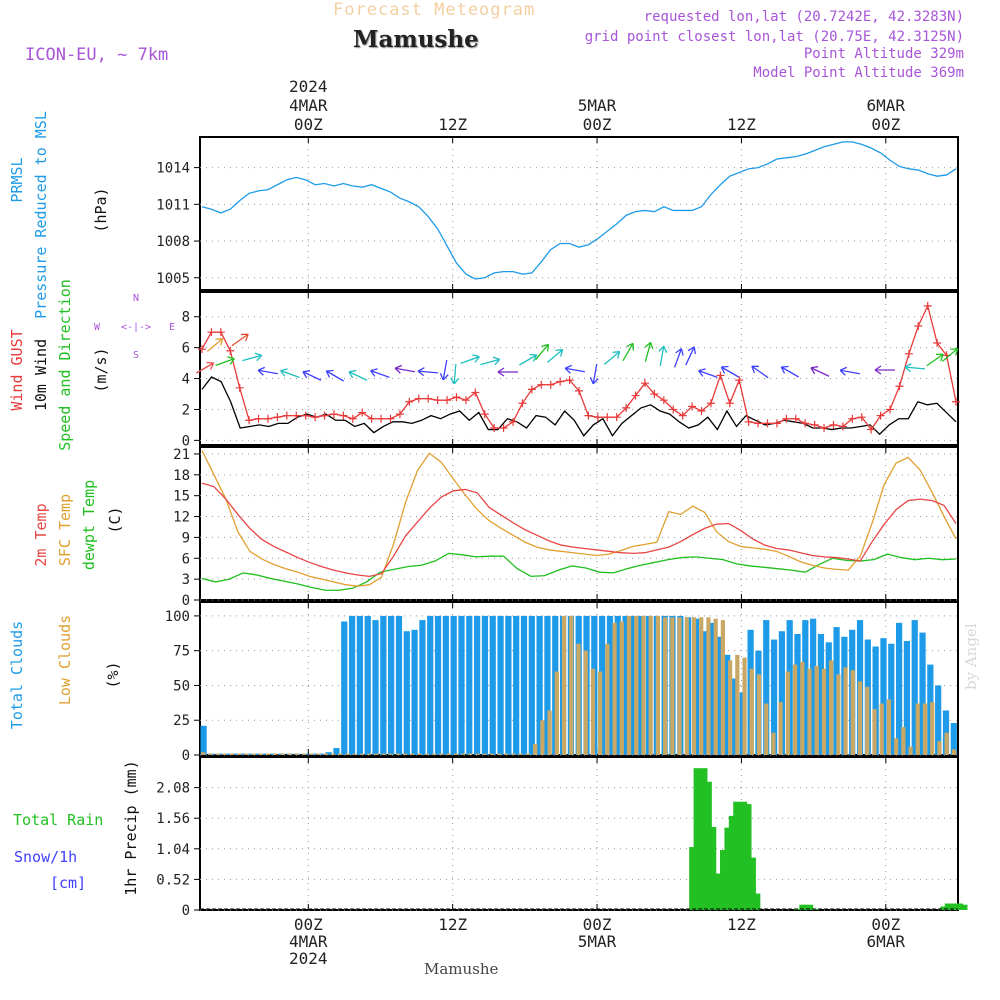 This screenshot has width=1000, height=1000. I want to click on compass-east: E, so click(172, 327).